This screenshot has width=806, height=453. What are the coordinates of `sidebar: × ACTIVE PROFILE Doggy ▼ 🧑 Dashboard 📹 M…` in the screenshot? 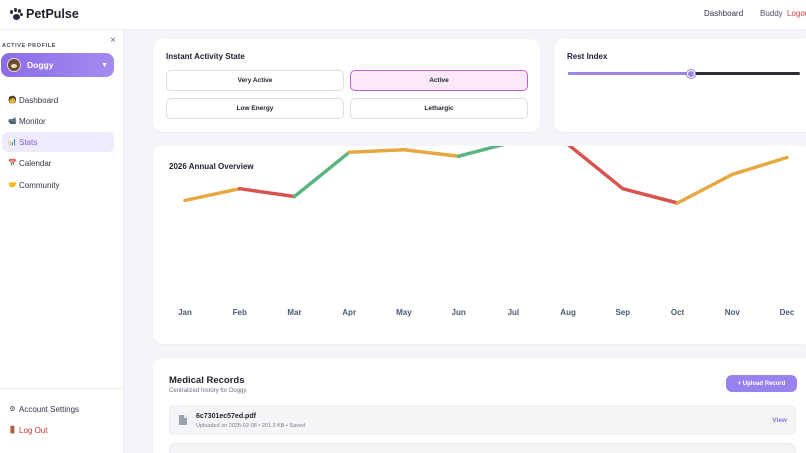 It's located at (62, 241).